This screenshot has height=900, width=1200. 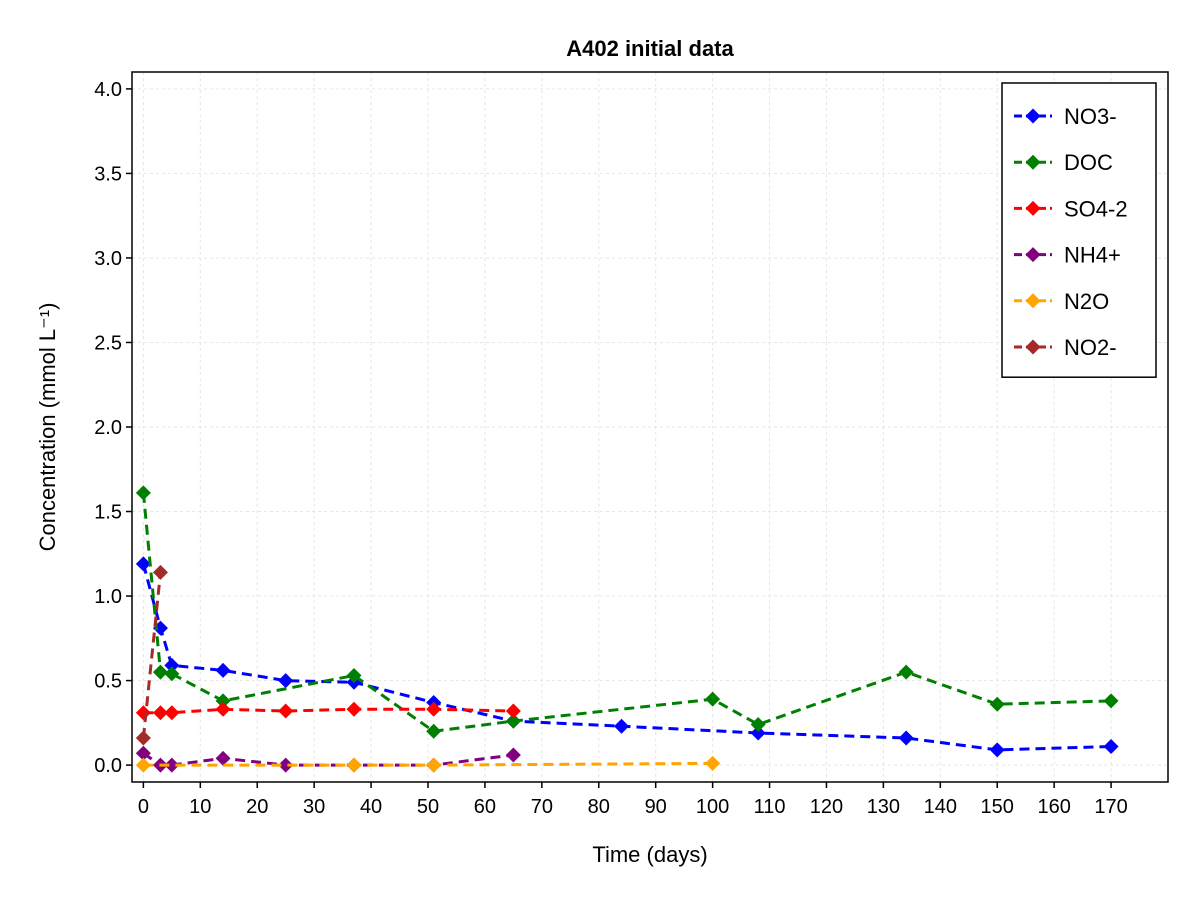 What do you see at coordinates (649, 854) in the screenshot?
I see `x-axis-title: Time (days)` at bounding box center [649, 854].